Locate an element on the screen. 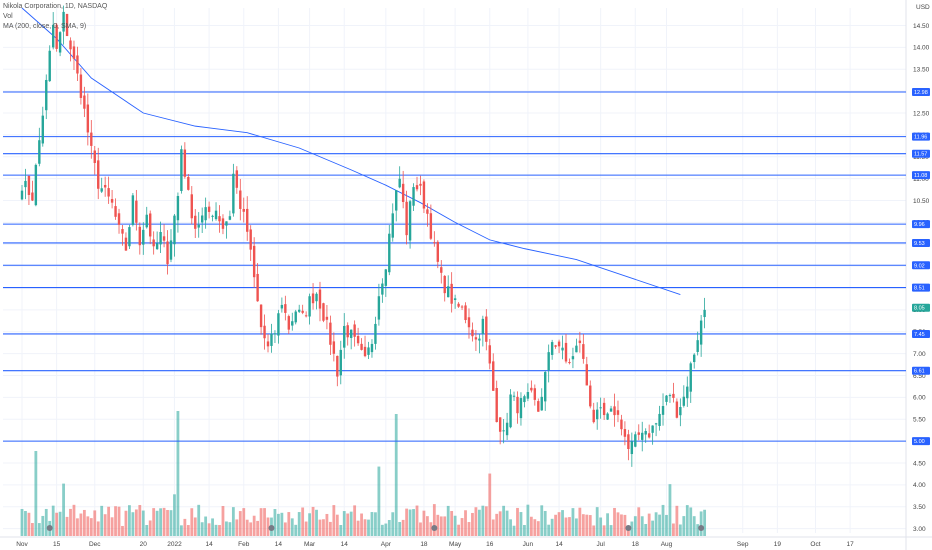 This screenshot has height=550, width=932. price-tick-label: 13.50 is located at coordinates (921, 70).